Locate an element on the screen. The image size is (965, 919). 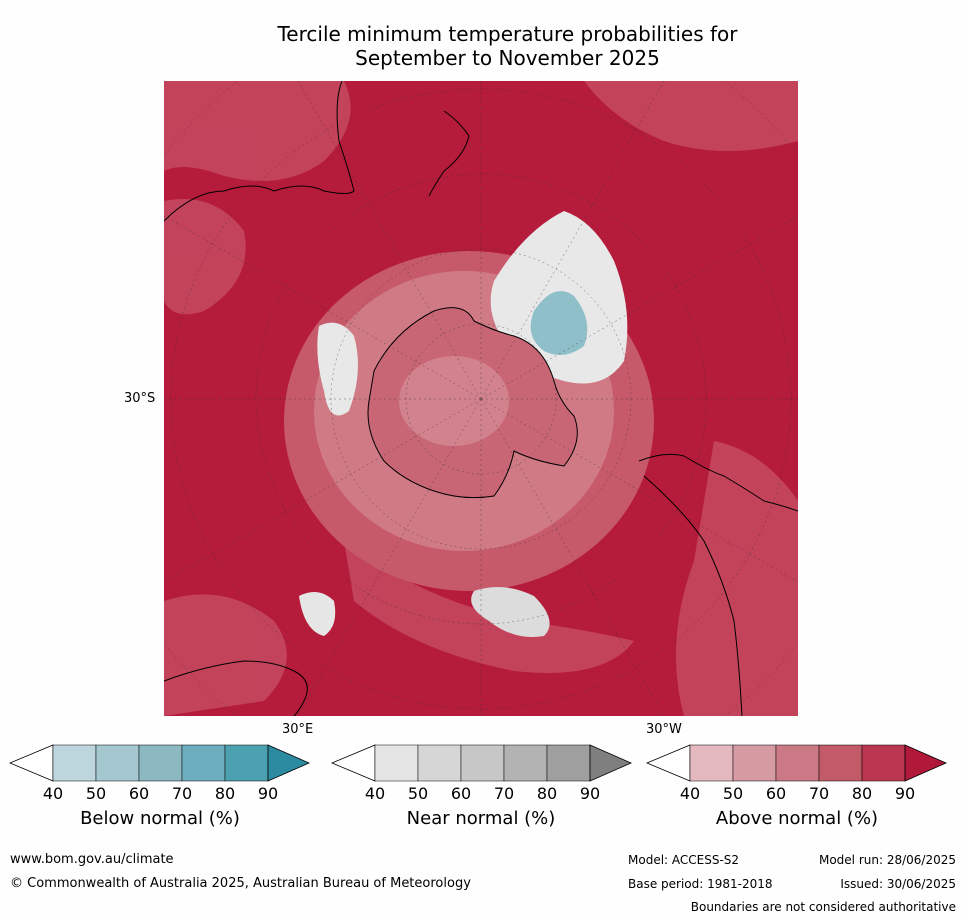
colorbar-above-svg is located at coordinates (796, 763).